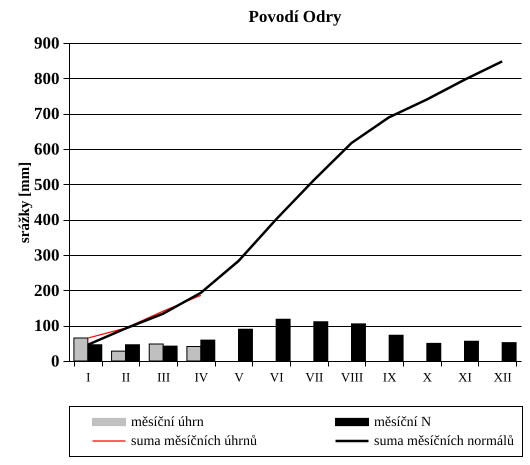 Image resolution: width=530 pixels, height=465 pixels. Describe the element at coordinates (47, 290) in the screenshot. I see `y-tick-label: 200` at that location.